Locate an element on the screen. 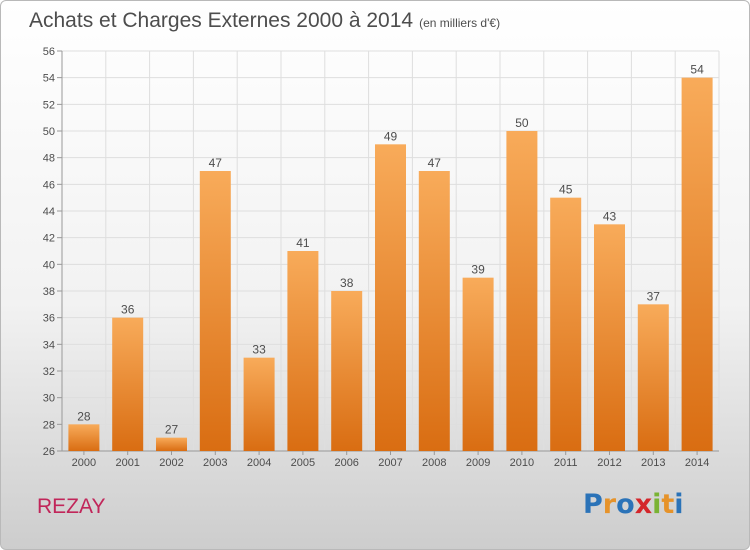 This screenshot has width=750, height=550. data-label-2002: 27 is located at coordinates (172, 430).